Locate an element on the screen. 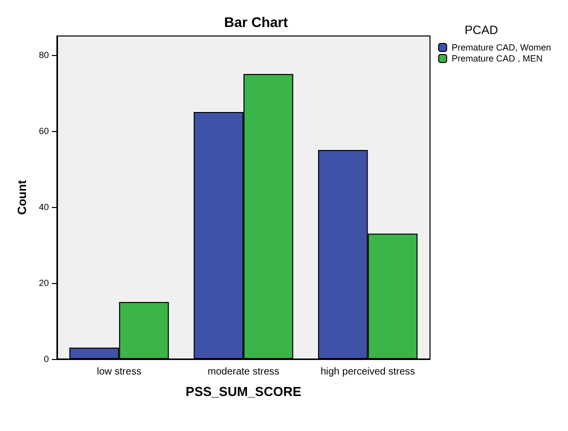 The image size is (568, 431). x-tick-label: moderate stress is located at coordinates (244, 372).